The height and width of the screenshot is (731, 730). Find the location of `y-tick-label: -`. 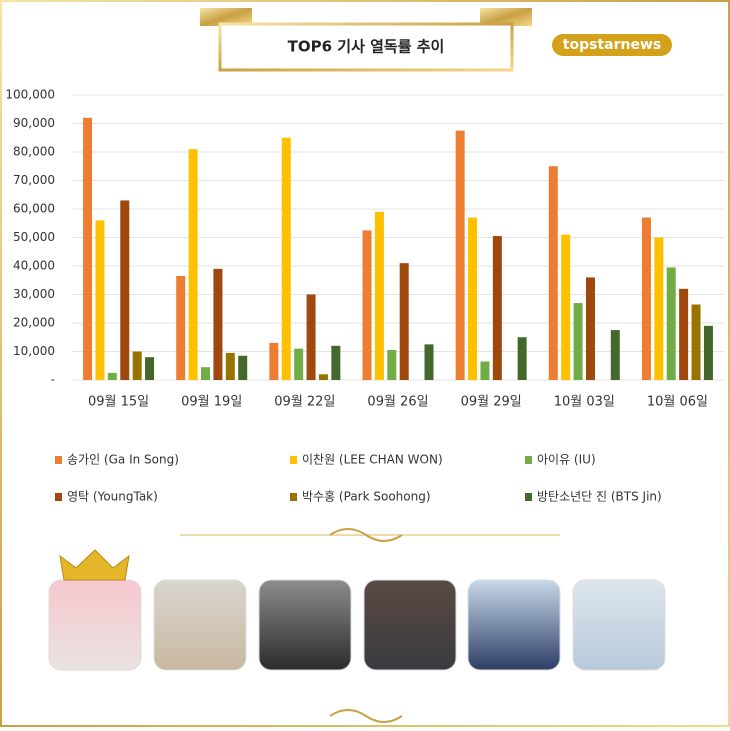

y-tick-label: - is located at coordinates (53, 380).